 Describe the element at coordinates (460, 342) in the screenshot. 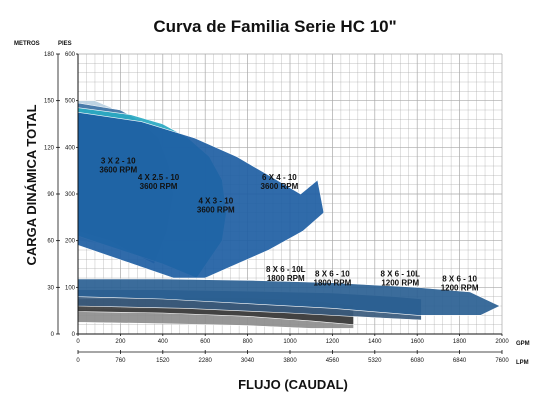

I see `x-tick-gpm: 1800` at that location.